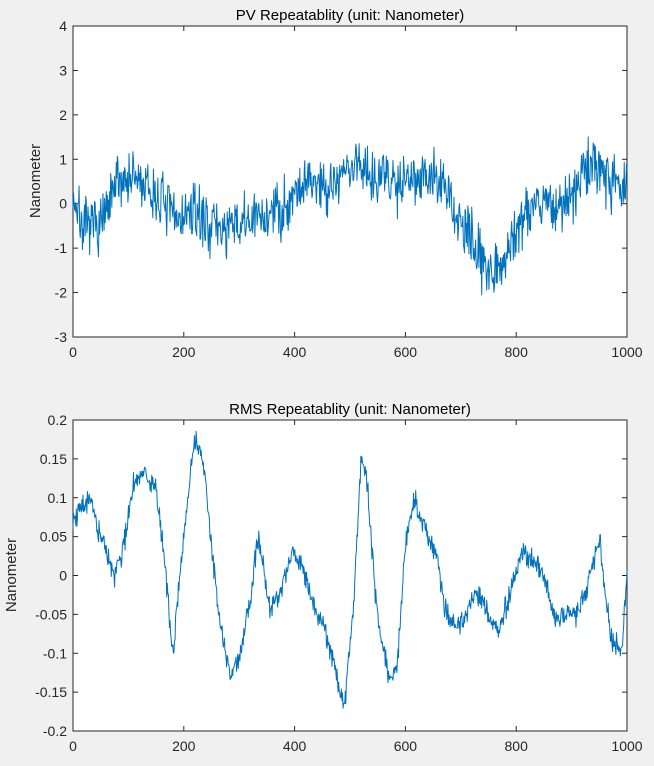 The image size is (654, 766). I want to click on rms-x-tick-label: 600, so click(406, 746).